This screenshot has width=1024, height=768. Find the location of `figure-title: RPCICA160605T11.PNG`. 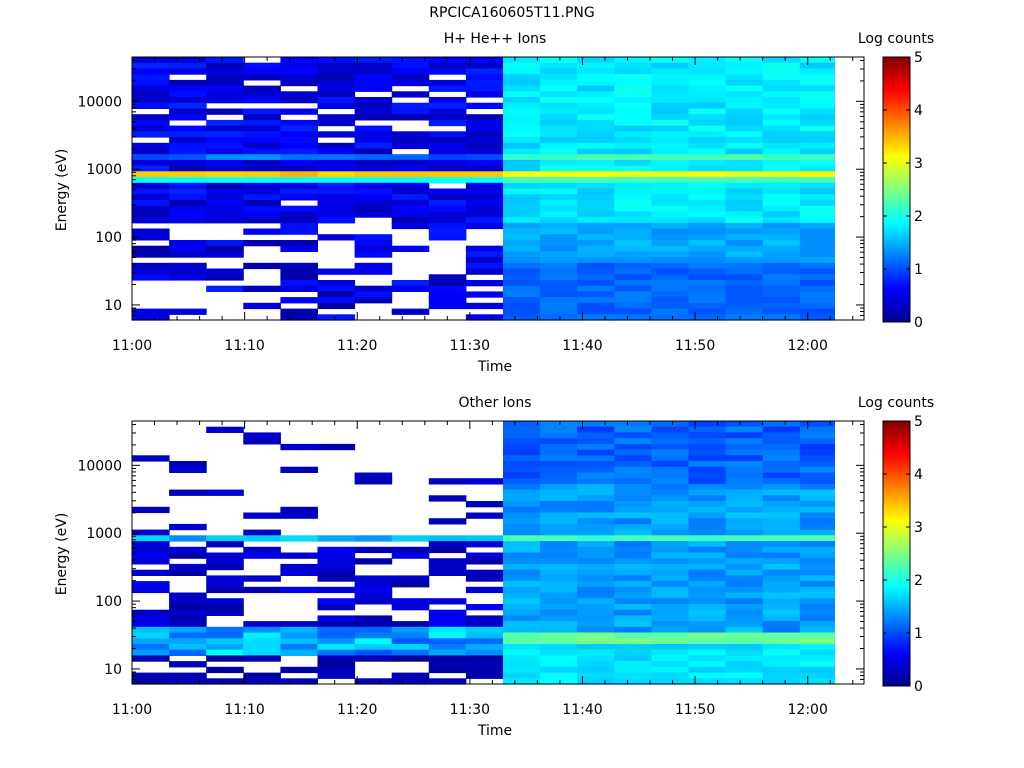

figure-title: RPCICA160605T11.PNG is located at coordinates (512, 13).